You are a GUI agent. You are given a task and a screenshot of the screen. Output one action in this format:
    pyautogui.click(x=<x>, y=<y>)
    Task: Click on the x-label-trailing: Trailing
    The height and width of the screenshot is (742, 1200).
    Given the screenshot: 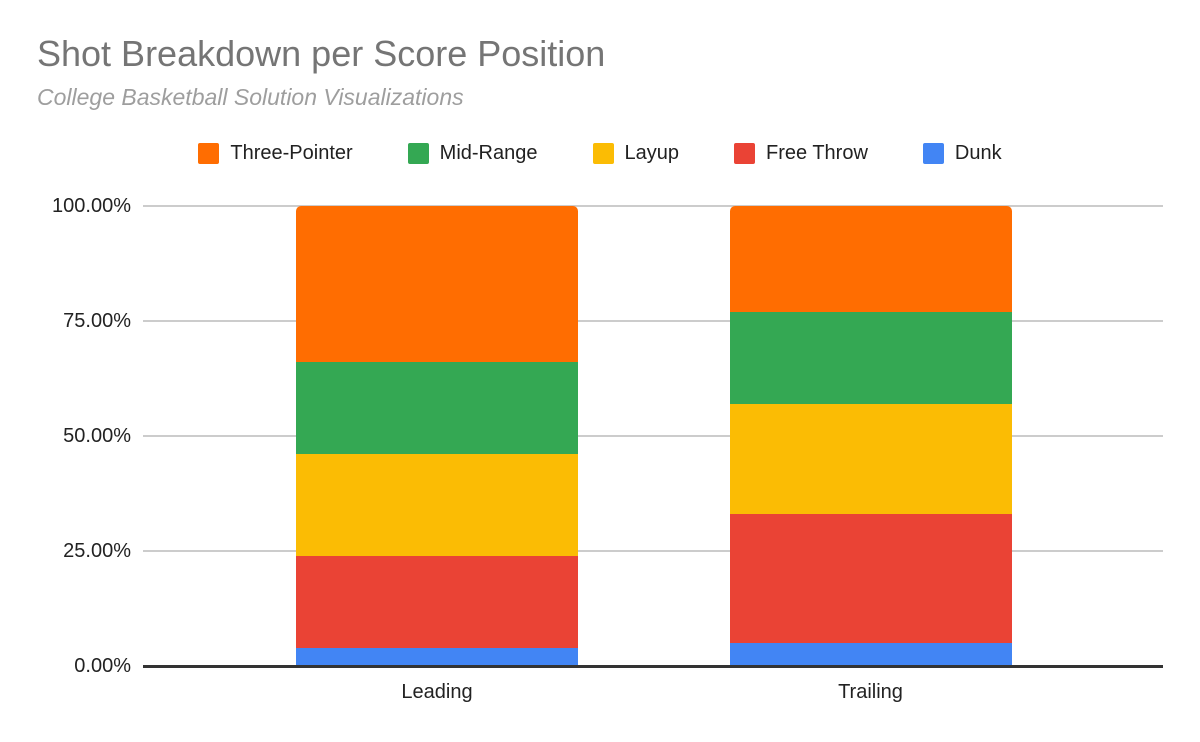 What is the action you would take?
    pyautogui.click(x=870, y=692)
    